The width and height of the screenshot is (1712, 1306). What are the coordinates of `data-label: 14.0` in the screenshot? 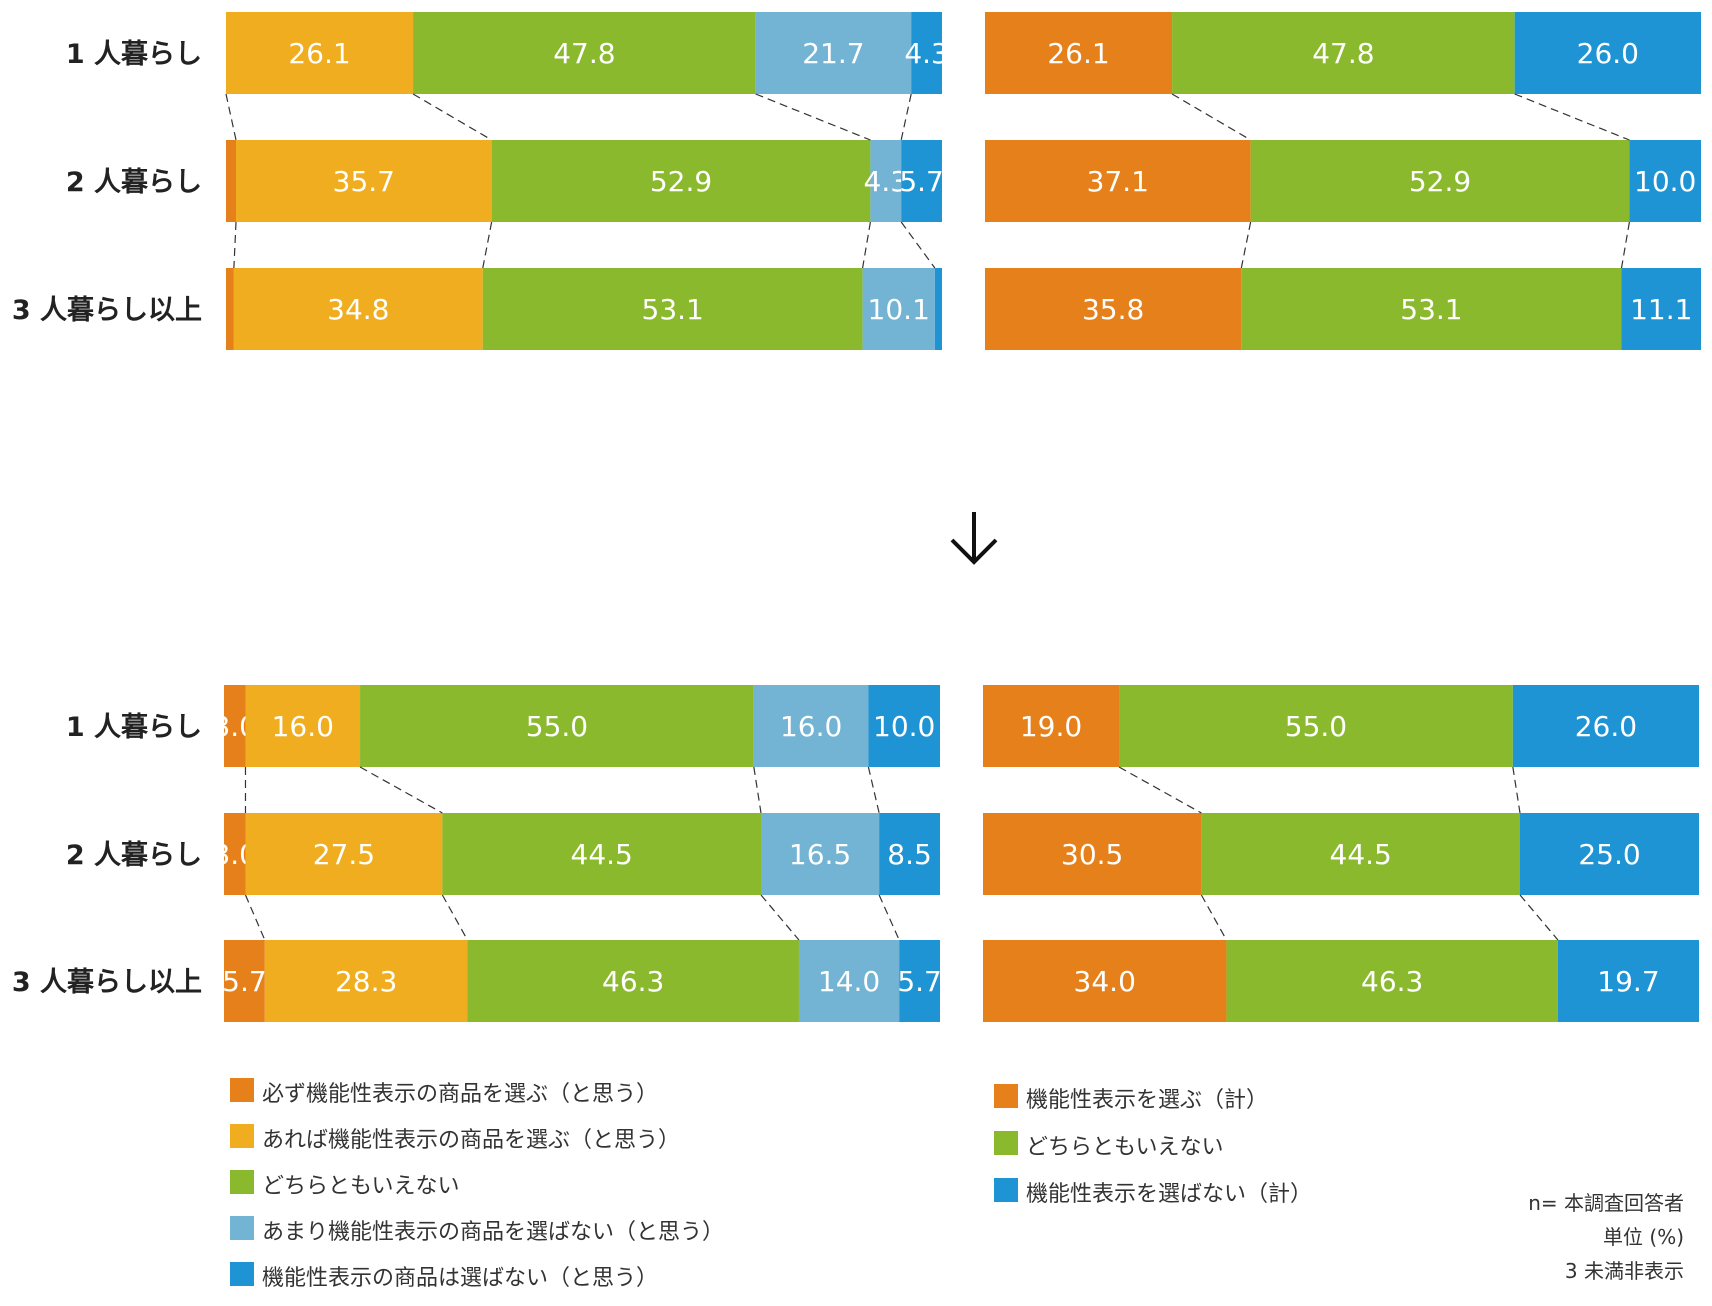 It's located at (849, 981).